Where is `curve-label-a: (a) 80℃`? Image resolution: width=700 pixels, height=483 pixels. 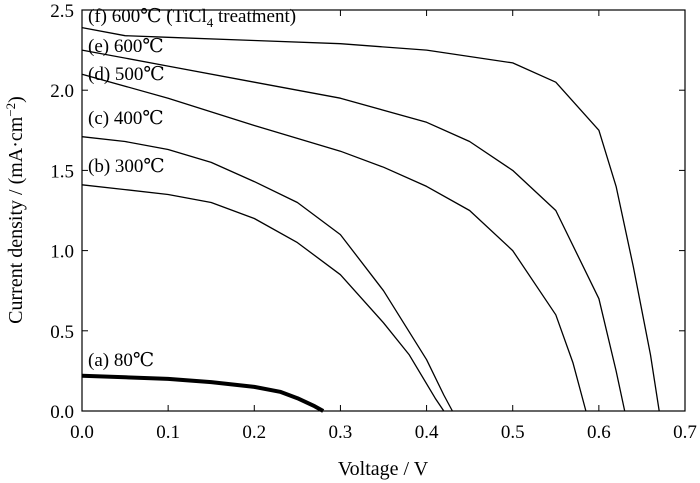 curve-label-a: (a) 80℃ is located at coordinates (121, 360).